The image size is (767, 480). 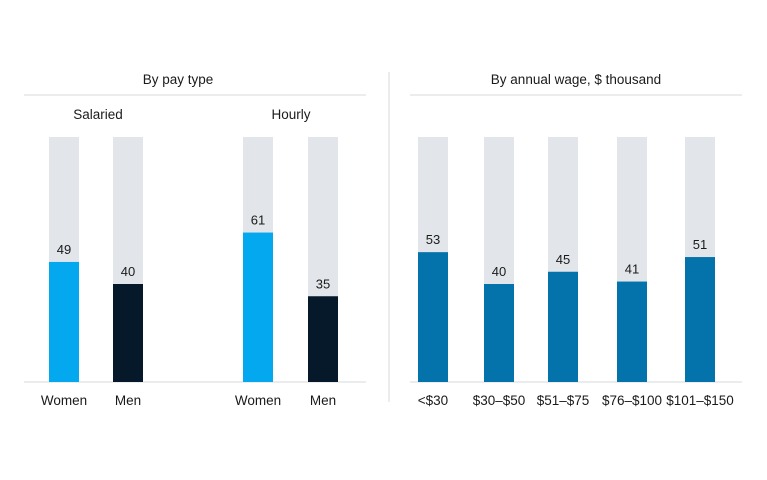 What do you see at coordinates (178, 79) in the screenshot?
I see `left-panel-title: By pay type` at bounding box center [178, 79].